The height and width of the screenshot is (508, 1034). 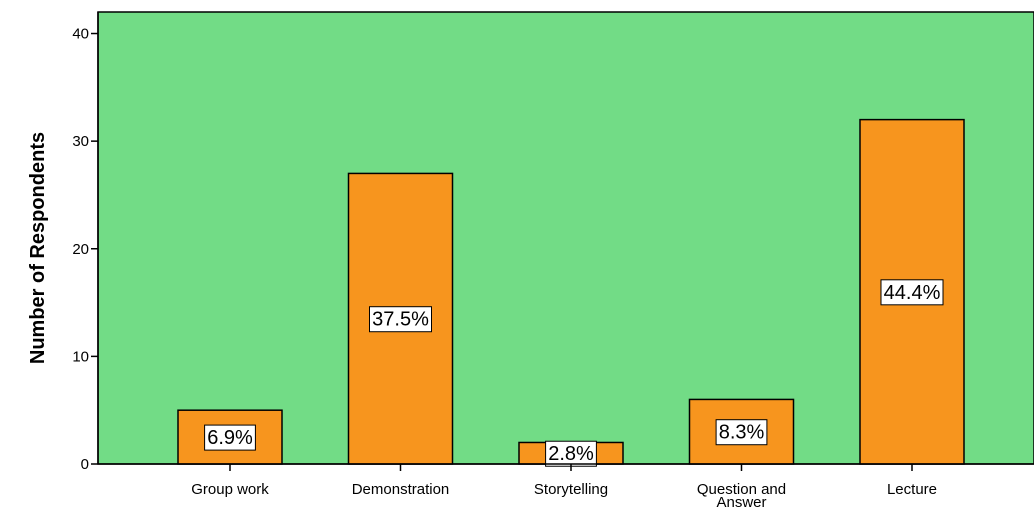 I want to click on x-tick-label-line: Lecture, so click(x=912, y=489).